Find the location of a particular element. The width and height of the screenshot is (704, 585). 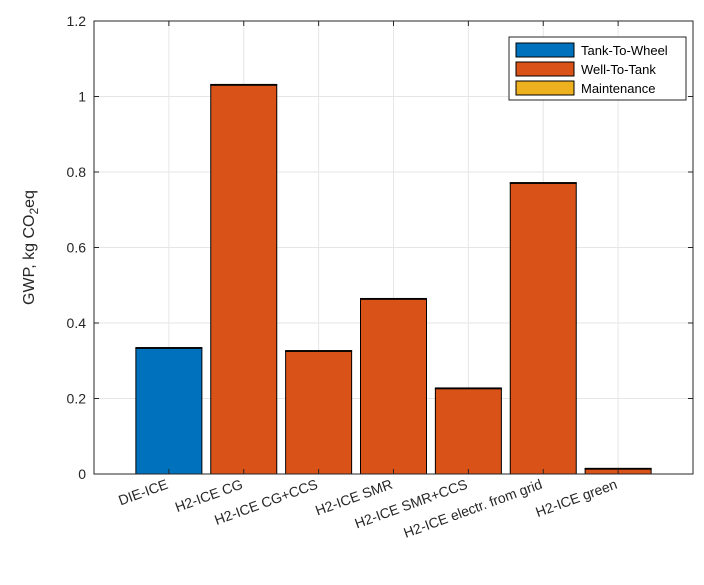

legend-label: Tank-To-Wheel is located at coordinates (624, 50).